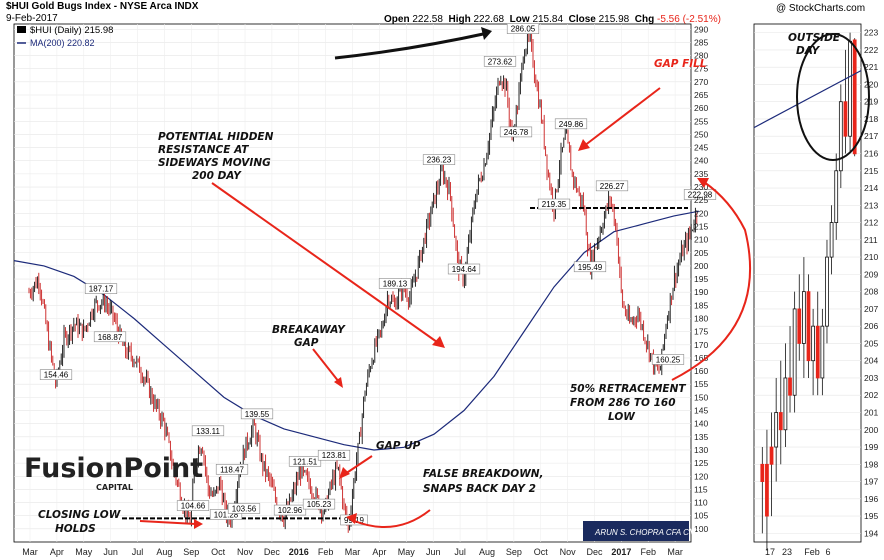 This screenshot has height=560, width=884. Describe the element at coordinates (397, 19) in the screenshot. I see `open-label: Open` at that location.